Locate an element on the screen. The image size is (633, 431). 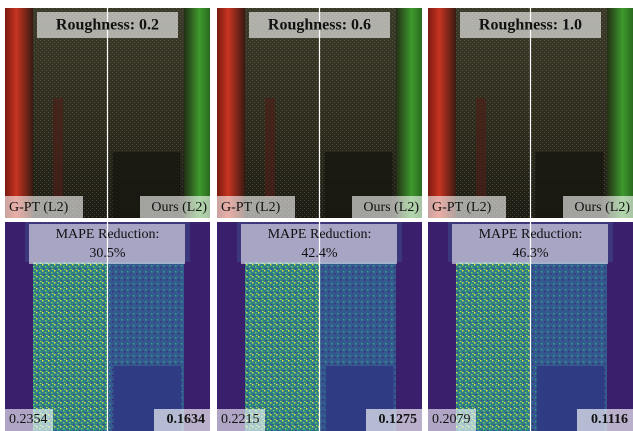
reduction-value: 30.5% is located at coordinates (107, 253).